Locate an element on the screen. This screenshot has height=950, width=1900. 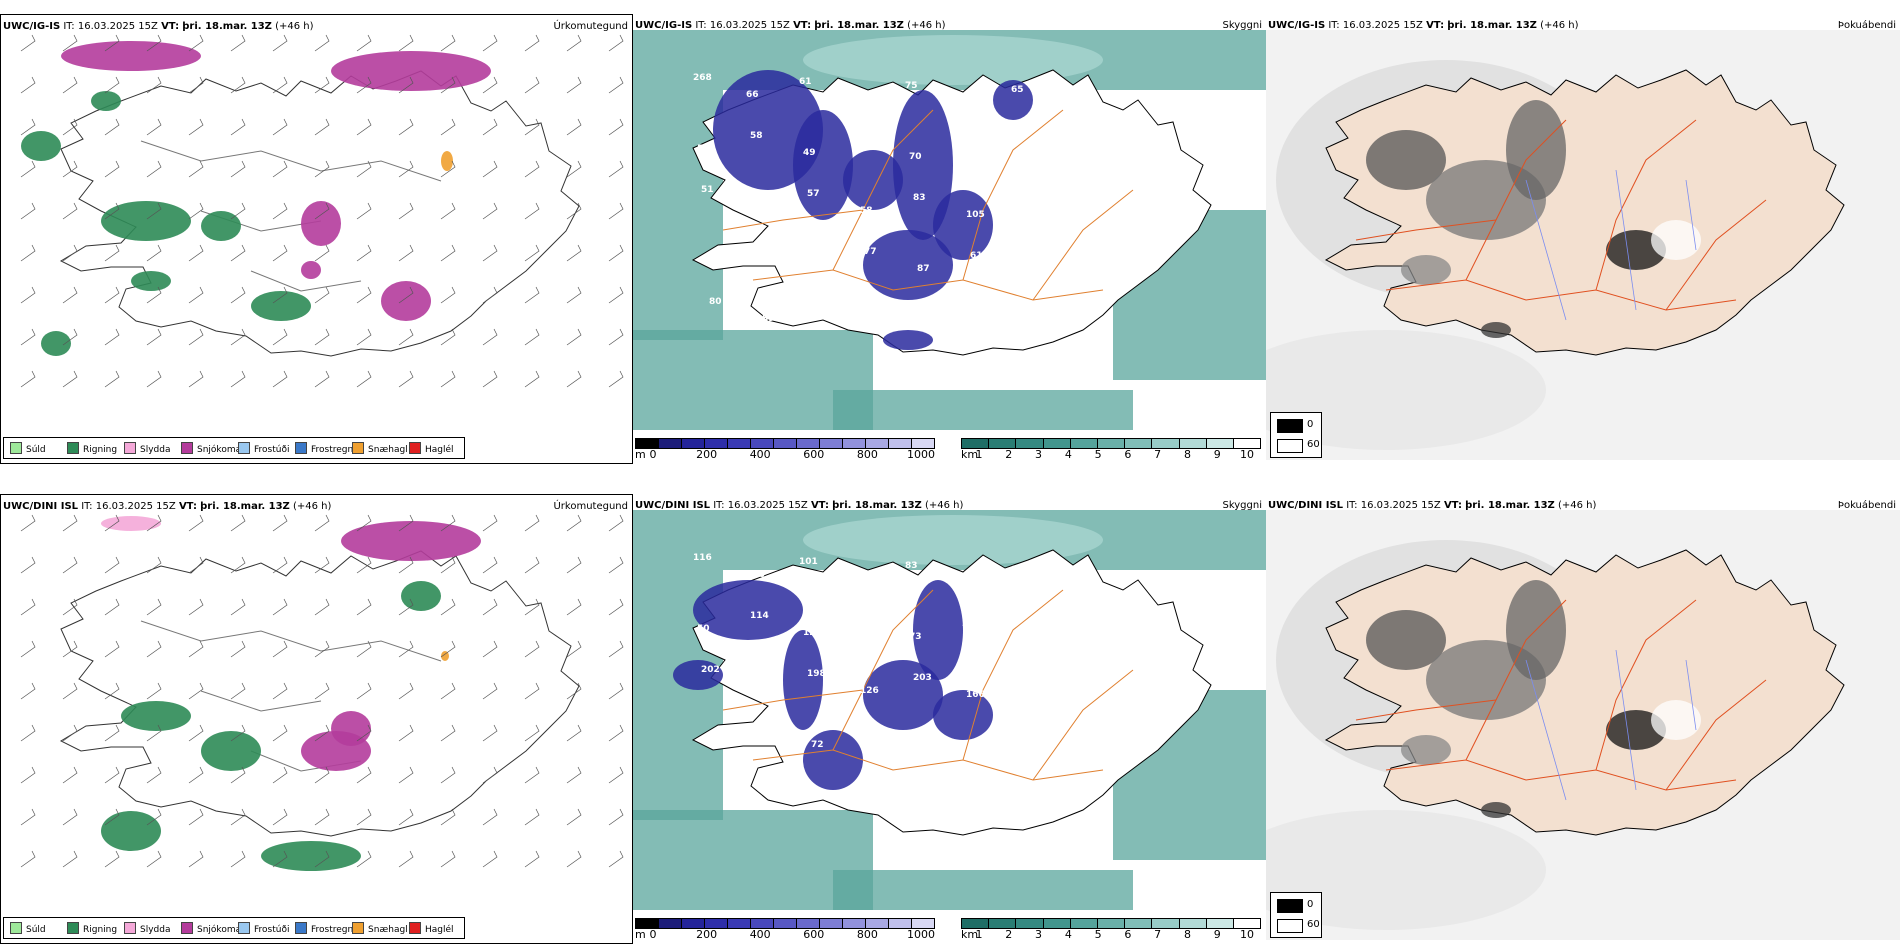
fog-legend-swatch is located at coordinates (1290, 906).